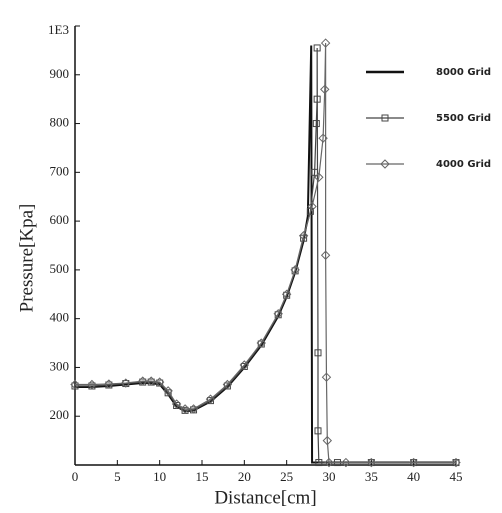 This screenshot has height=513, width=502. What do you see at coordinates (26, 258) in the screenshot?
I see `y-axis-title: Pressure[Kpa]` at bounding box center [26, 258].